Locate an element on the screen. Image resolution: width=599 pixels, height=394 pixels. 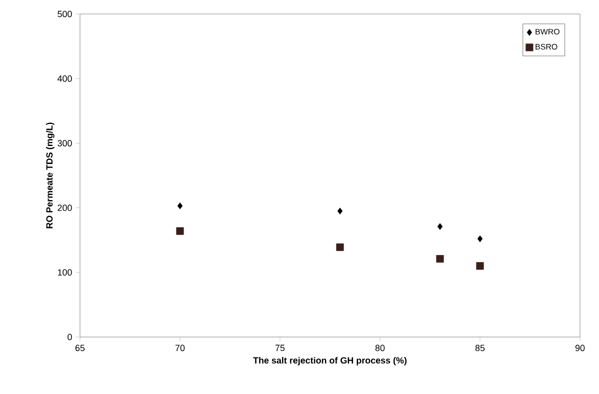
y-tick-label: 0 is located at coordinates (70, 337).